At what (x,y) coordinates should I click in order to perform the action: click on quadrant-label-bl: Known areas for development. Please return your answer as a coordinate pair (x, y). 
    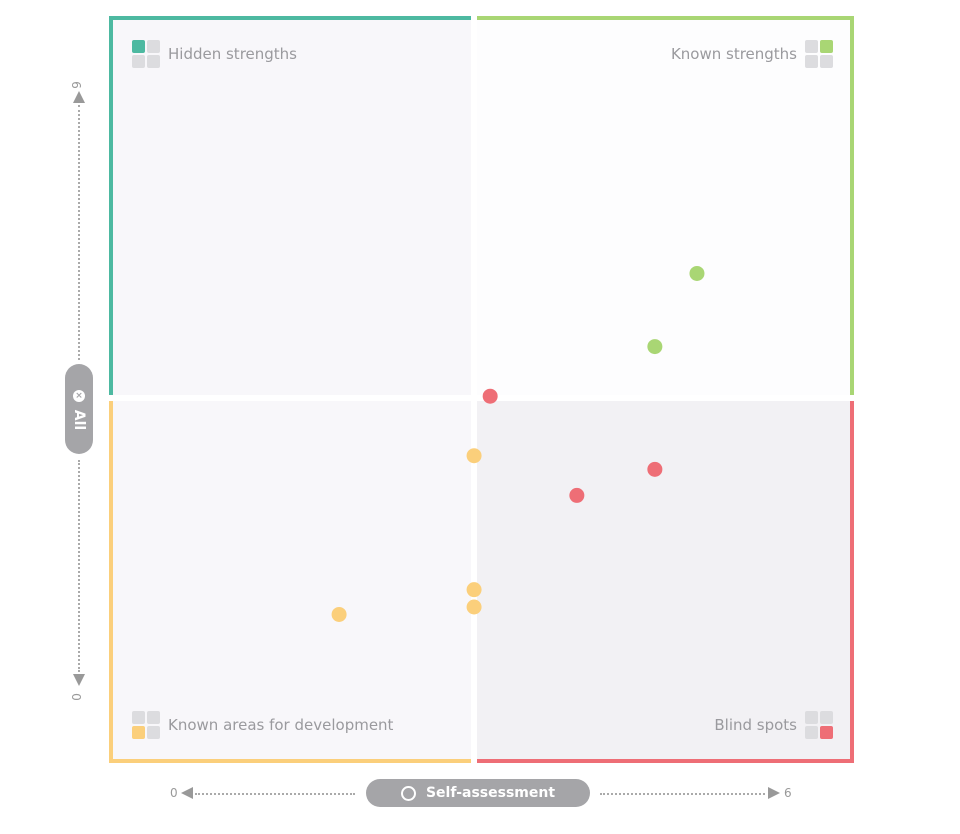
    Looking at the image, I should click on (262, 725).